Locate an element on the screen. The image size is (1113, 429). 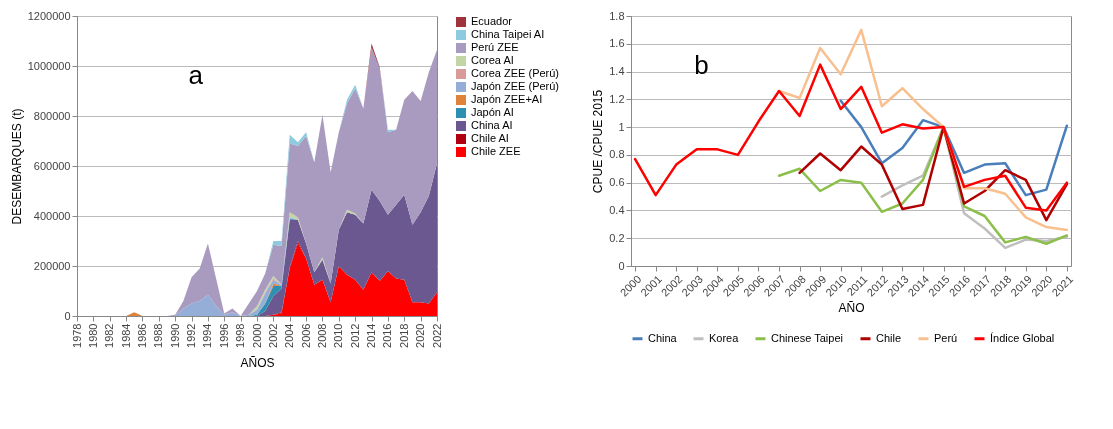
y-tick-label: 200000 is located at coordinates (52, 265).